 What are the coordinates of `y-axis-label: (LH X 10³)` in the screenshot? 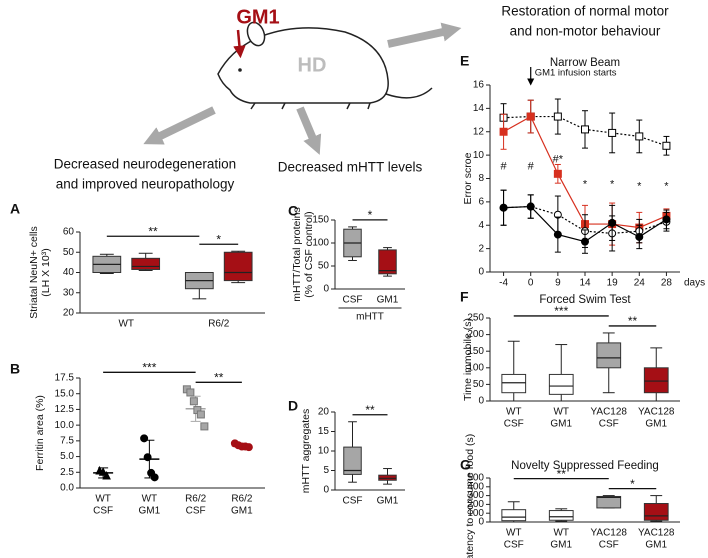 It's located at (46, 272).